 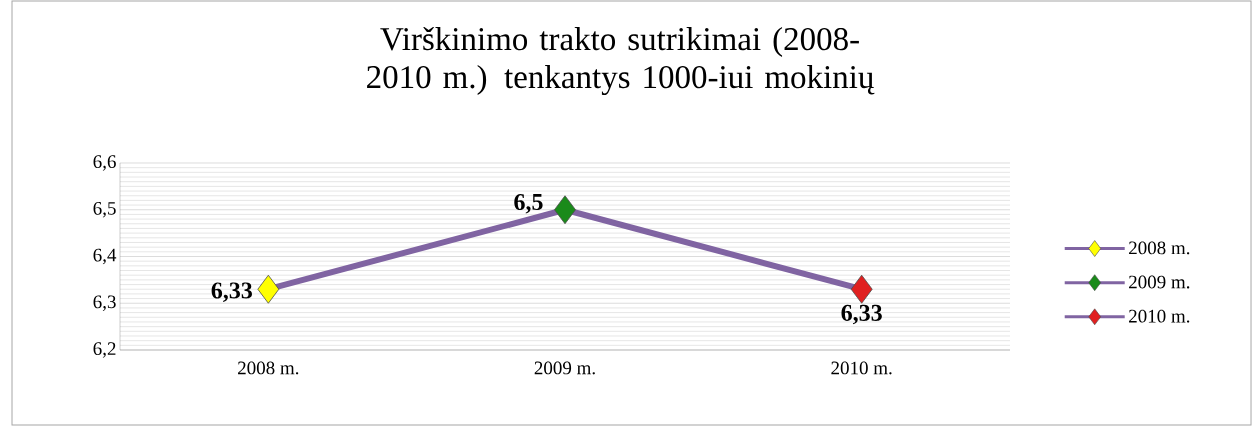 What do you see at coordinates (104, 303) in the screenshot?
I see `y-tick-label: 6,3` at bounding box center [104, 303].